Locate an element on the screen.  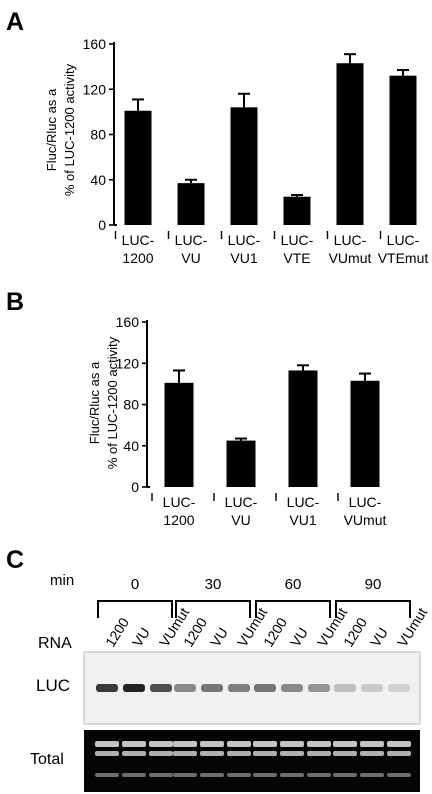
panel-b-y-tick-label: 120 is located at coordinates (128, 363).